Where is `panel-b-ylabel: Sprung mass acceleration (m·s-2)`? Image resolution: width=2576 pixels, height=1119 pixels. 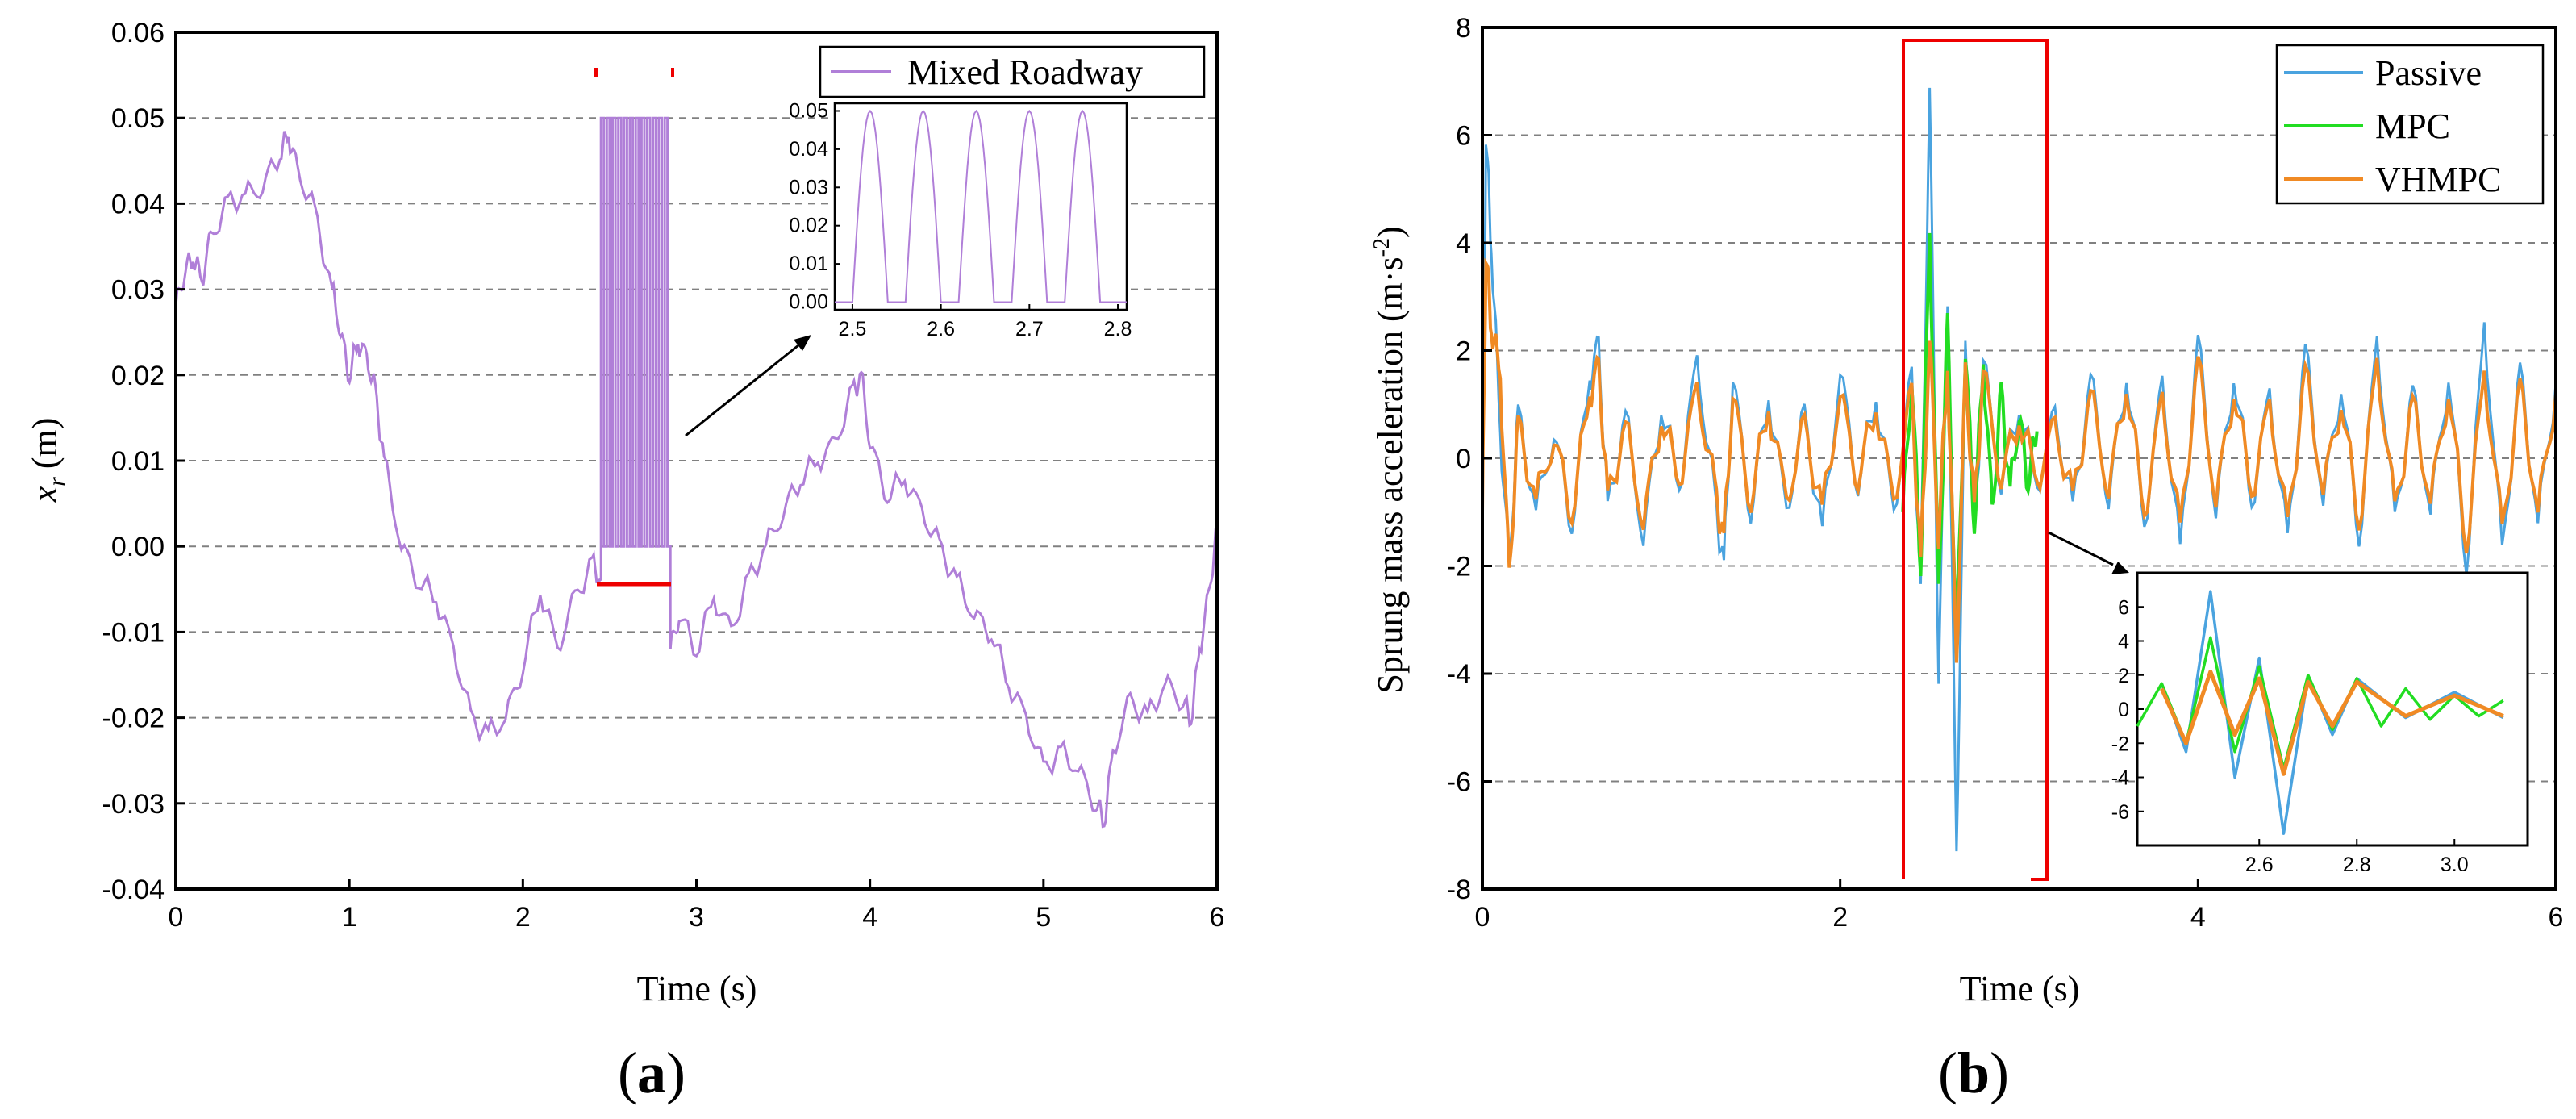
panel-b-ylabel: Sprung mass acceleration (m·s-2) is located at coordinates (1389, 460).